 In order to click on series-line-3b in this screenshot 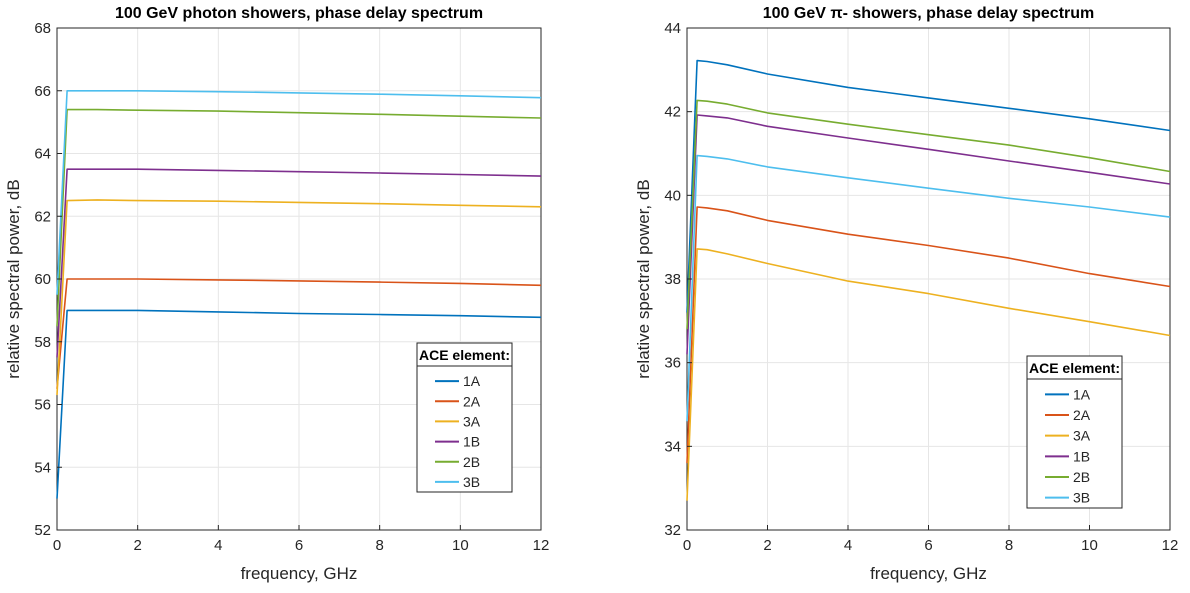, I will do `click(299, 192)`.